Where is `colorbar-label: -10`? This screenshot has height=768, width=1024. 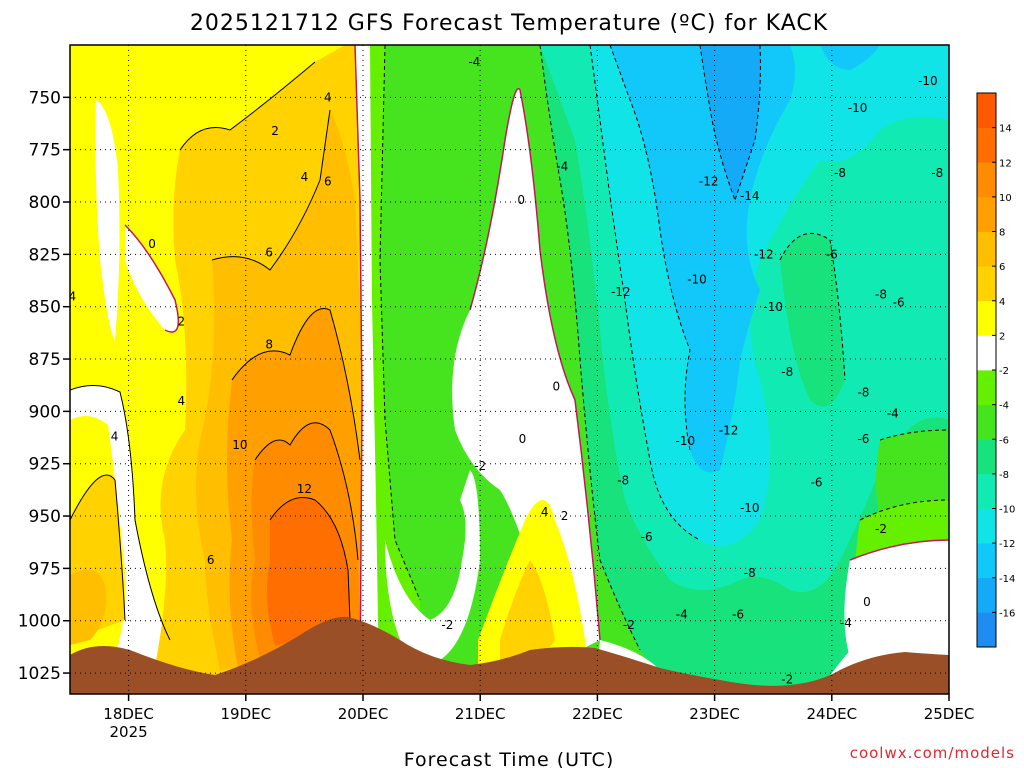 colorbar-label: -10 is located at coordinates (1007, 510).